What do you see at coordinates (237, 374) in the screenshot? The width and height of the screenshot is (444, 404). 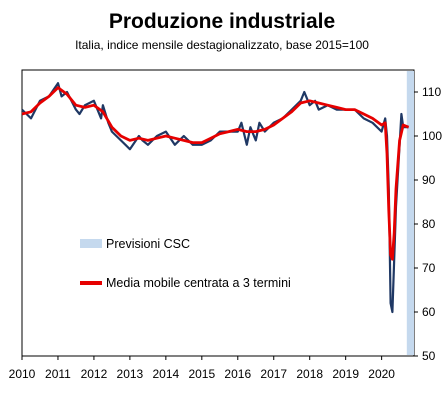 I see `x-tick-label: 2016` at bounding box center [237, 374].